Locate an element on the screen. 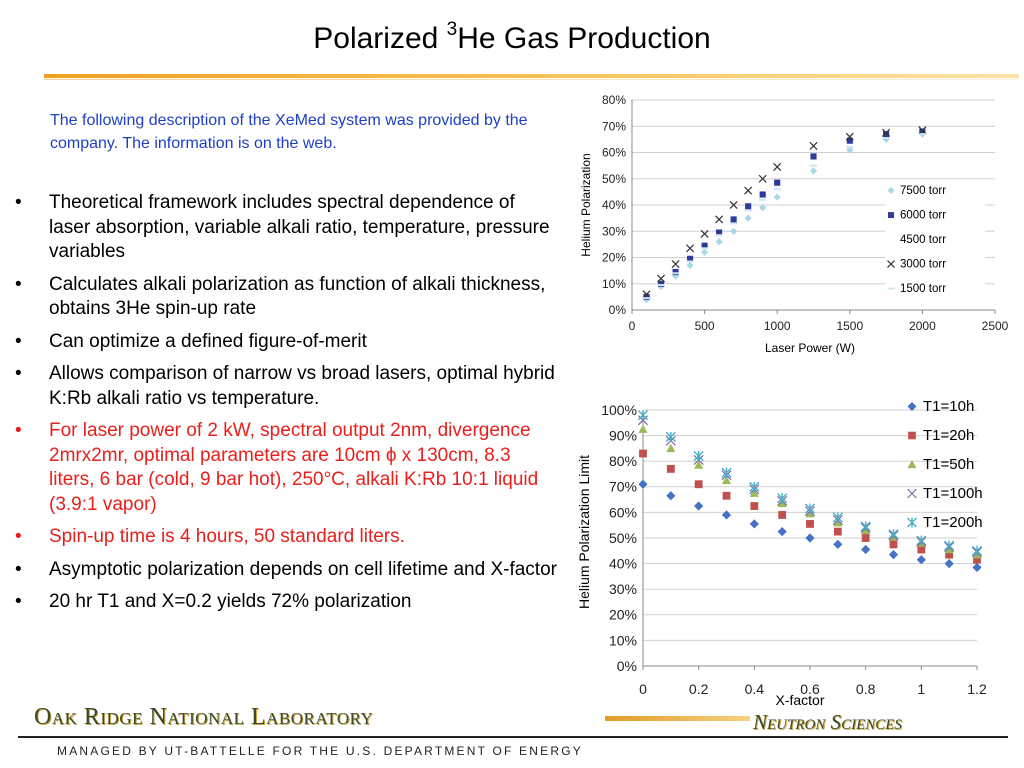 This screenshot has height=768, width=1024. y-tick-label: 70% is located at coordinates (623, 487).